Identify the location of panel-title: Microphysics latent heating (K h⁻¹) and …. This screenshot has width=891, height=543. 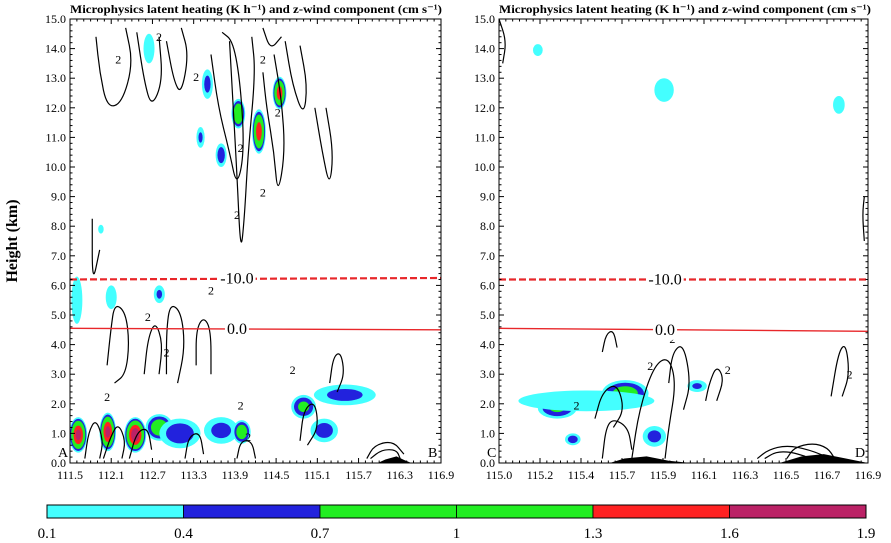
(256, 9).